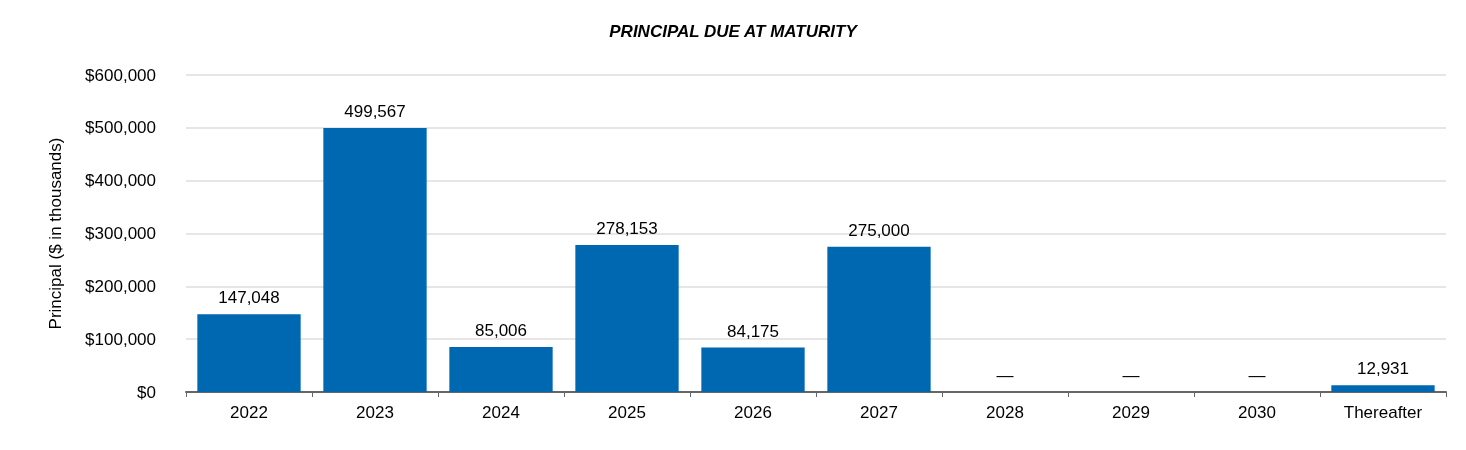 The image size is (1466, 450). Describe the element at coordinates (627, 229) in the screenshot. I see `data-label: 278,153` at that location.